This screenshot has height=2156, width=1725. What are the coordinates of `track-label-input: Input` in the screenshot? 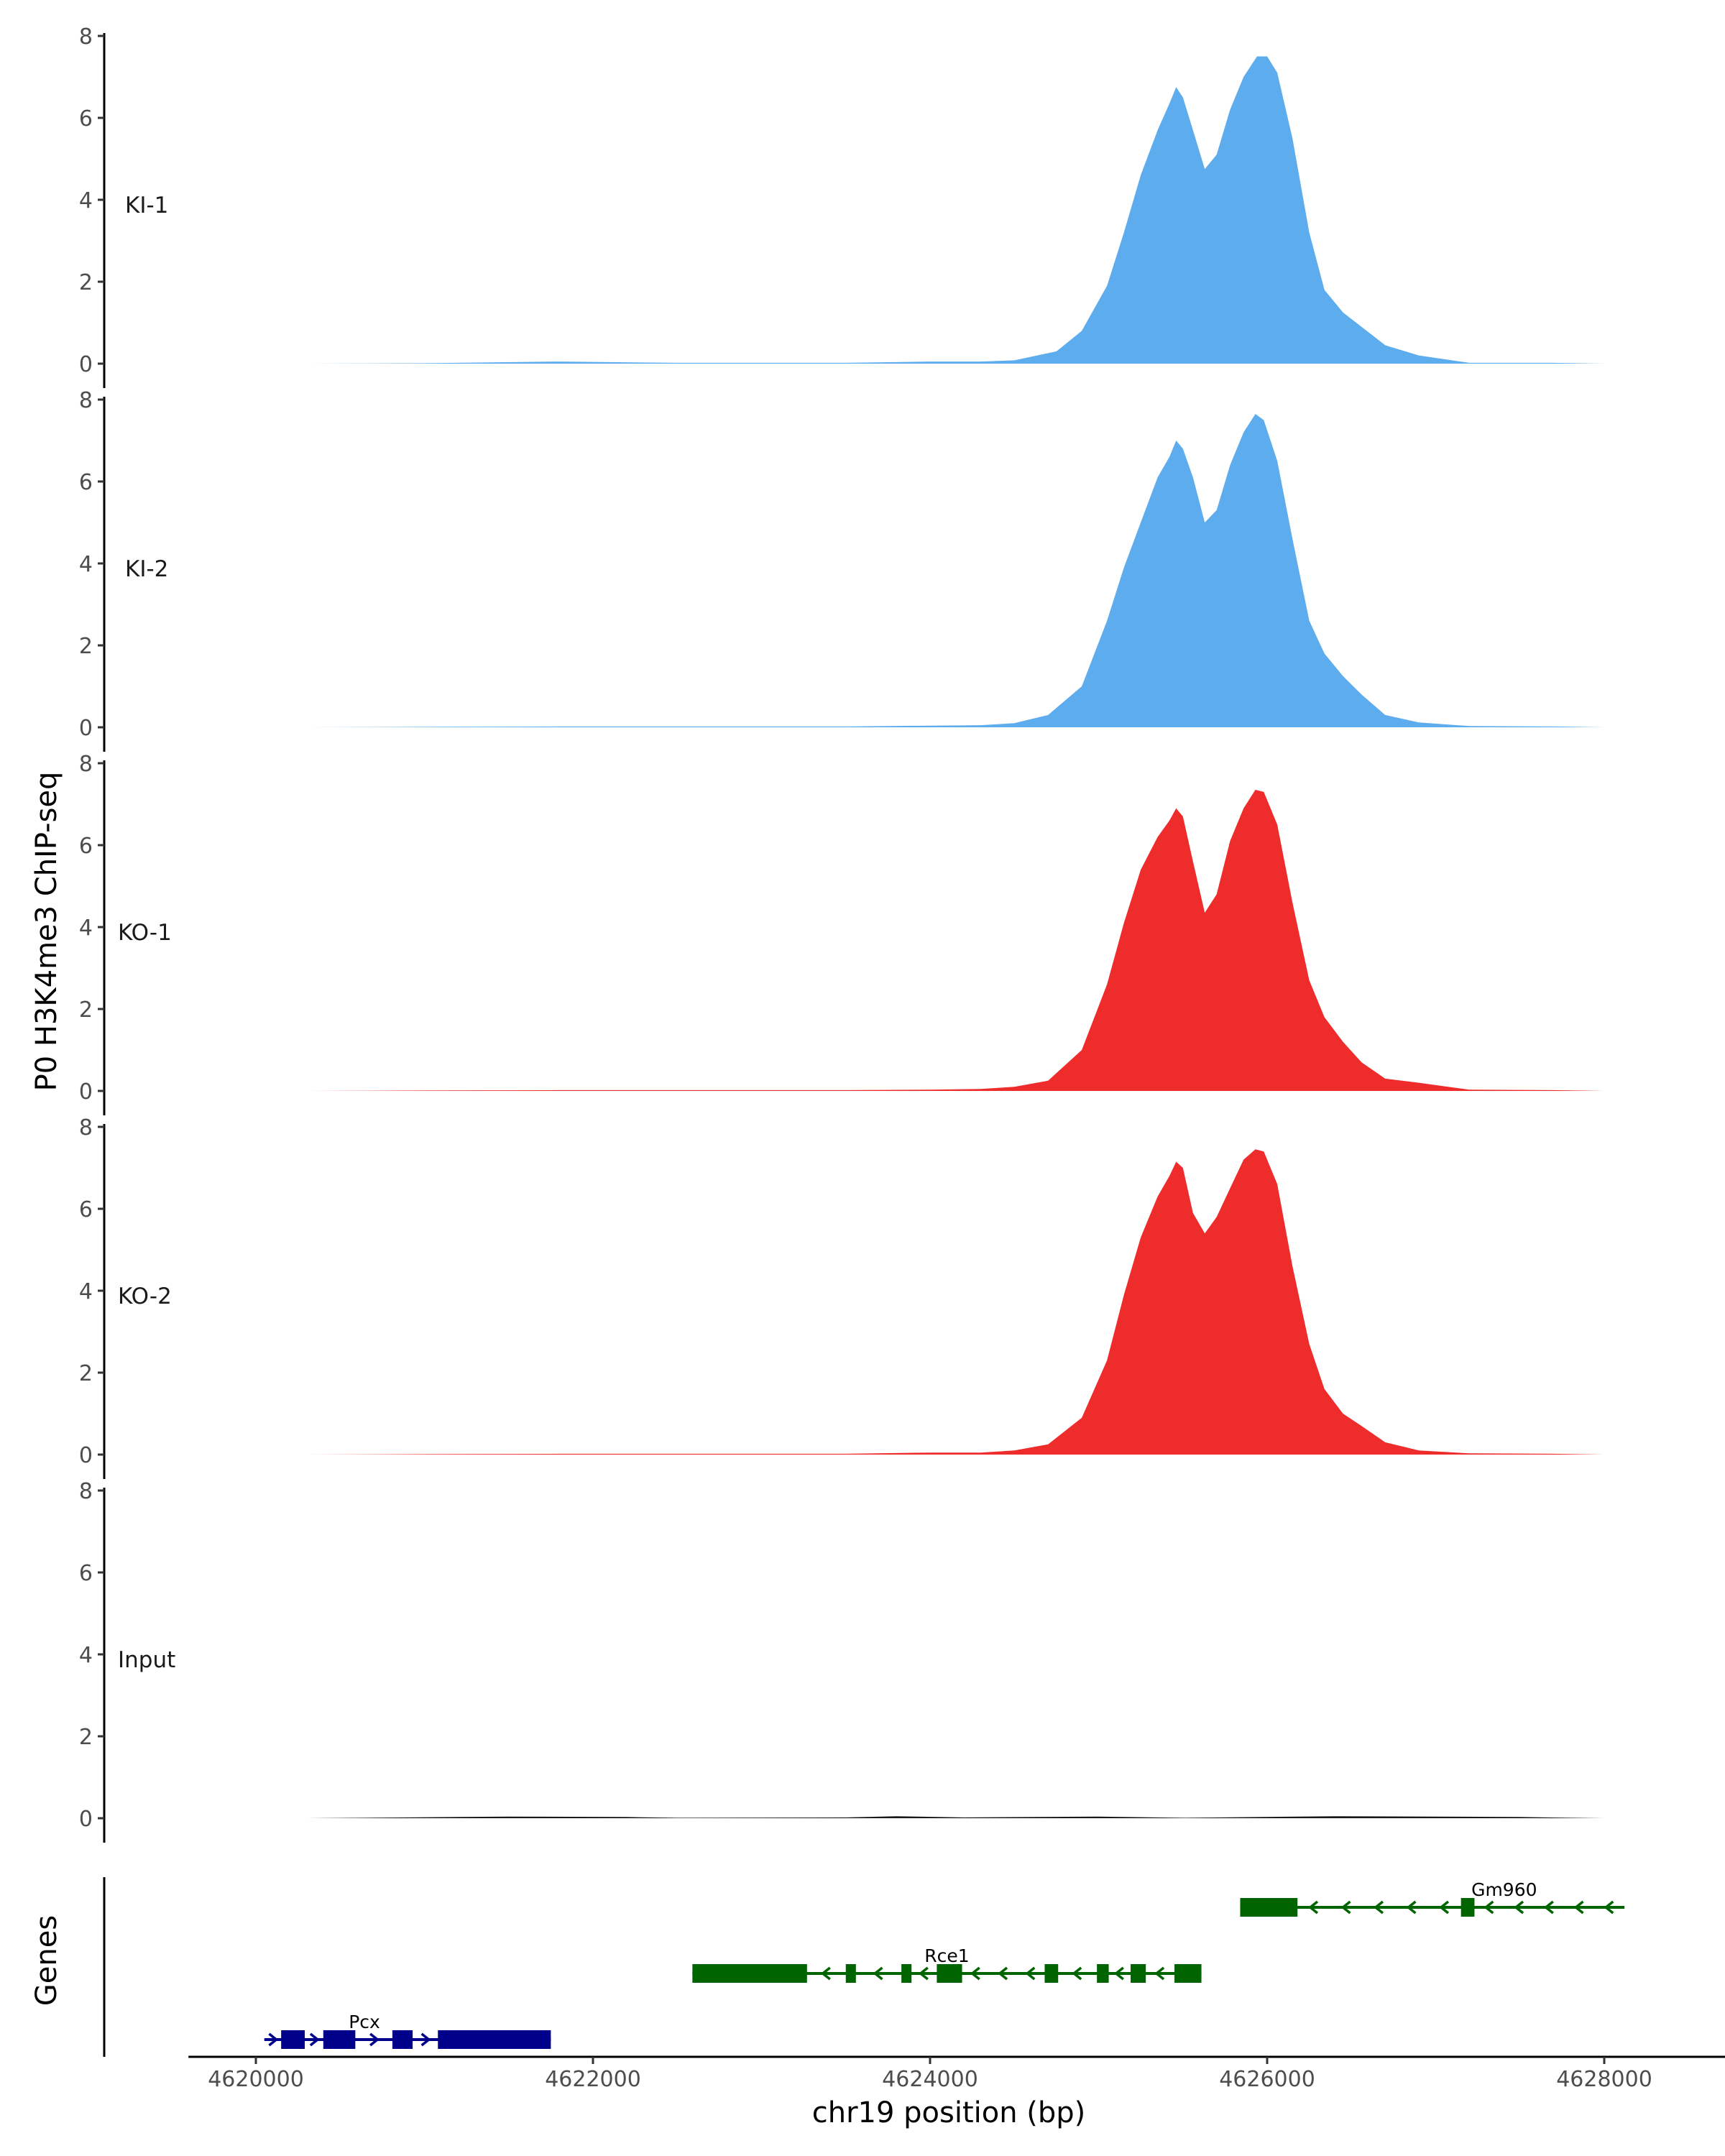 It's located at (146, 1660).